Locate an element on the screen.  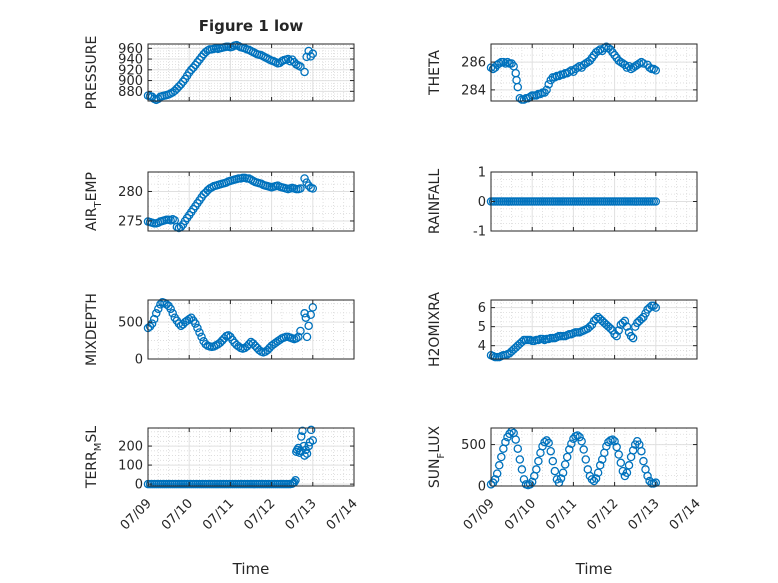
y-tick-label: 4 is located at coordinates (482, 346).